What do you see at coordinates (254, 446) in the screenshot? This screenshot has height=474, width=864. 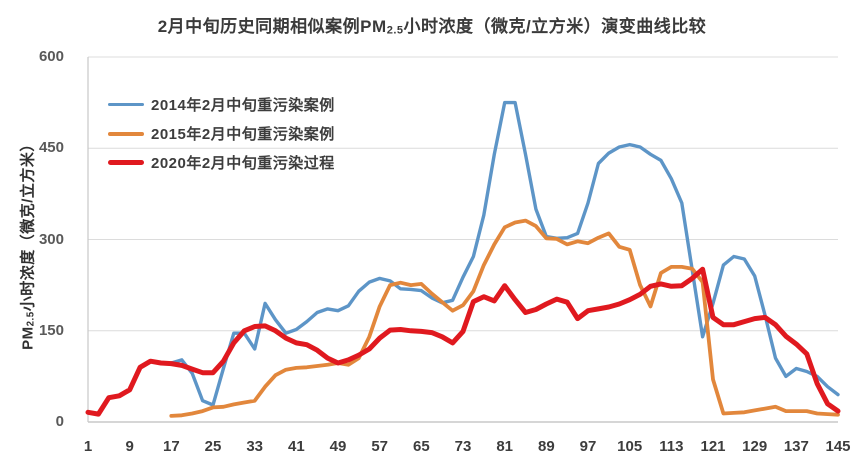 I see `x-tick-label-33: 33` at bounding box center [254, 446].